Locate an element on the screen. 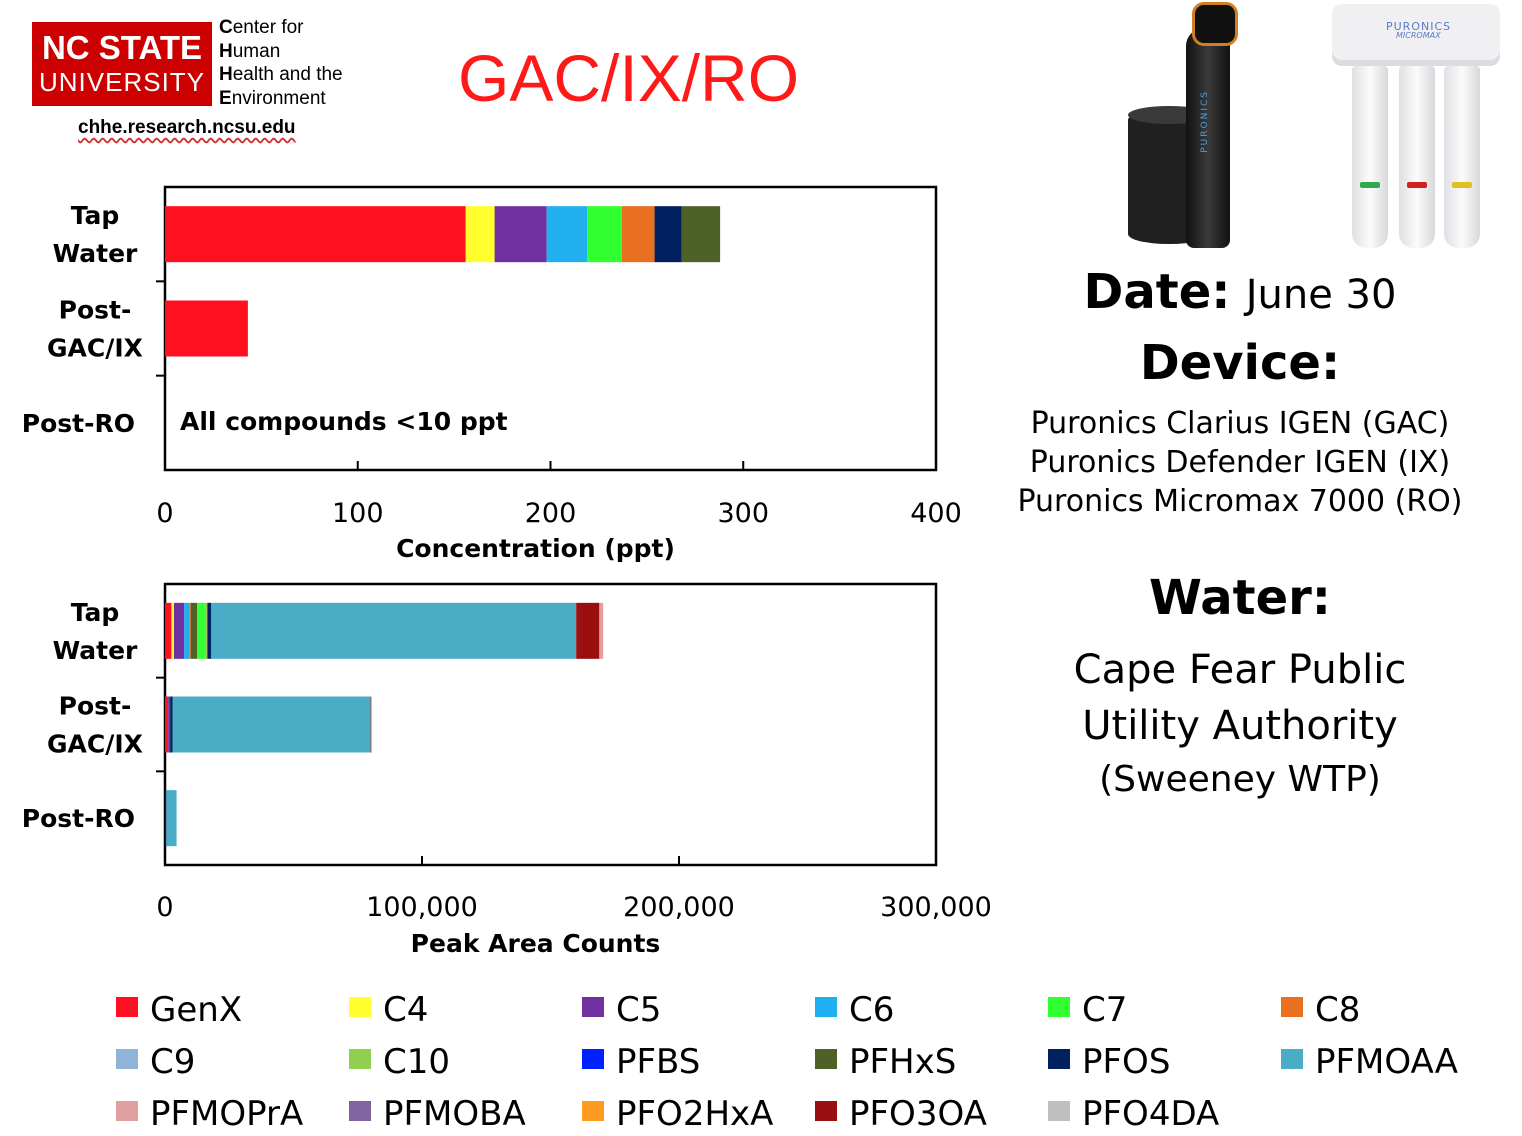 The height and width of the screenshot is (1136, 1522). resin-tank is located at coordinates (1208, 138).